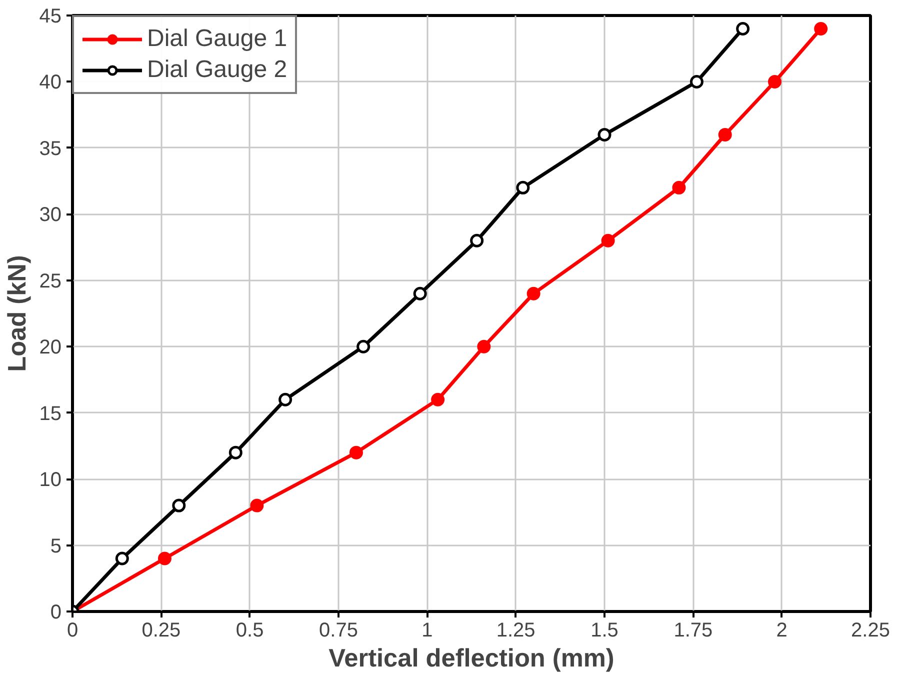  I want to click on y-tick-label: 40, so click(50, 83).